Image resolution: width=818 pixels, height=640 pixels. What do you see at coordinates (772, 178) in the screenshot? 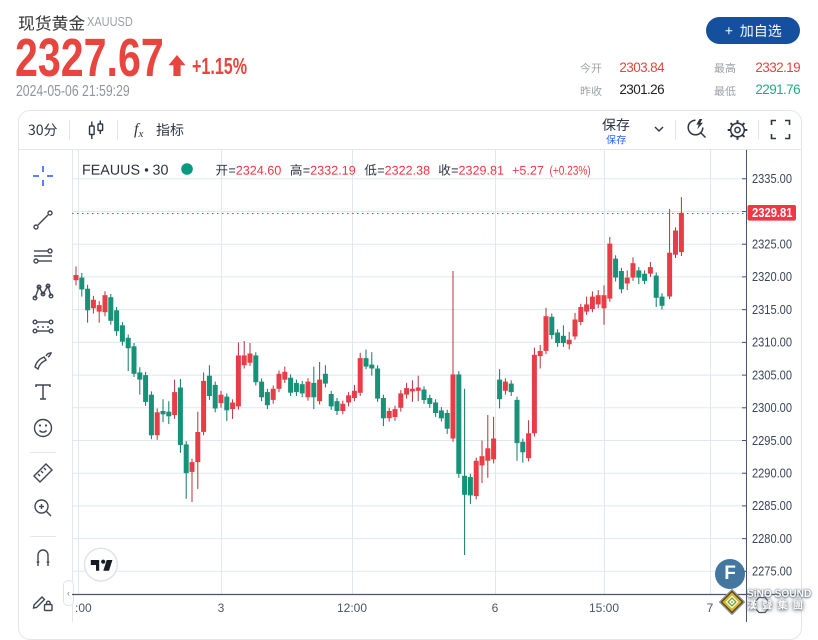
I see `svg-text: 2335.00` at bounding box center [772, 178].